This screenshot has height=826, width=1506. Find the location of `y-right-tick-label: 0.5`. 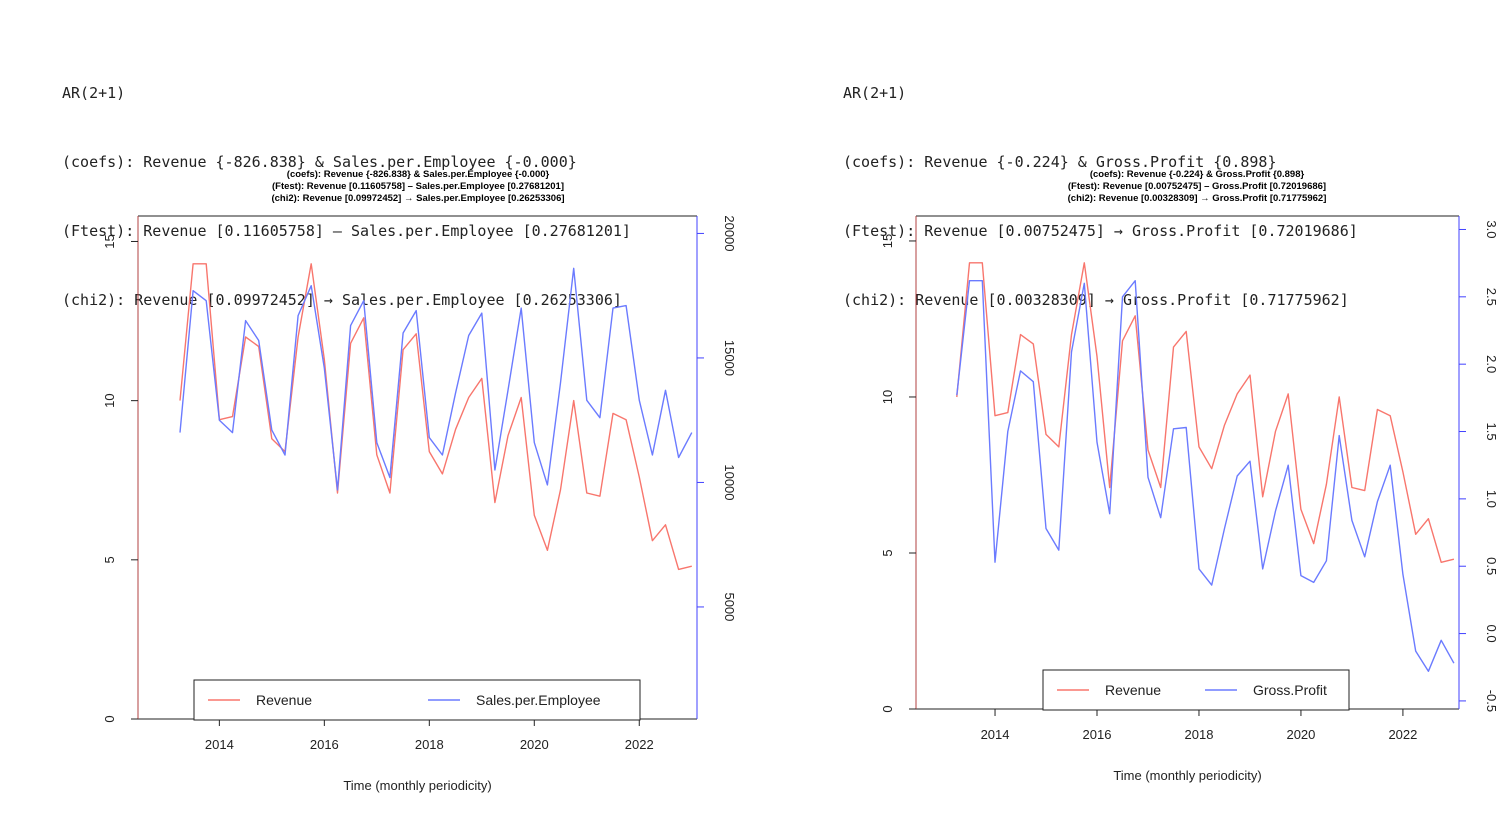

y-right-tick-label: 0.5 is located at coordinates (1491, 566).